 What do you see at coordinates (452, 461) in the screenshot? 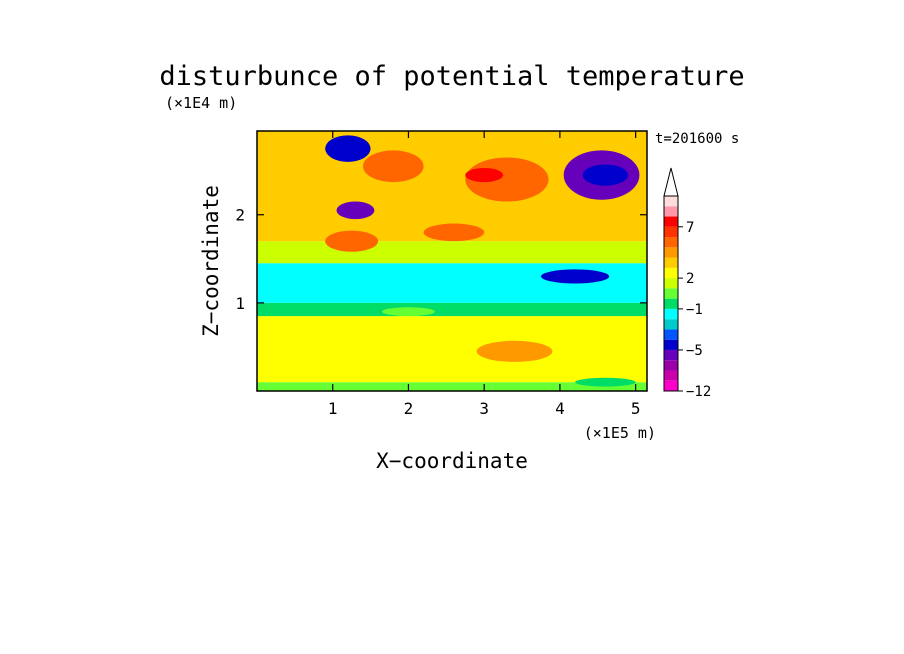
I see `x-axis-title: X−coordinate` at bounding box center [452, 461].